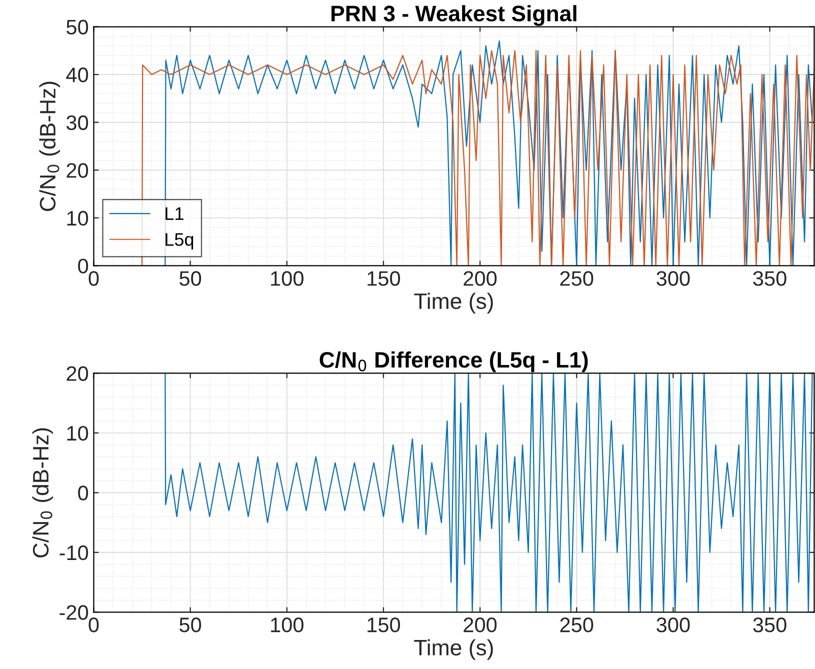  What do you see at coordinates (454, 361) in the screenshot?
I see `chart-title: C/N$_{0}$ Difference (L5q - L1)` at bounding box center [454, 361].